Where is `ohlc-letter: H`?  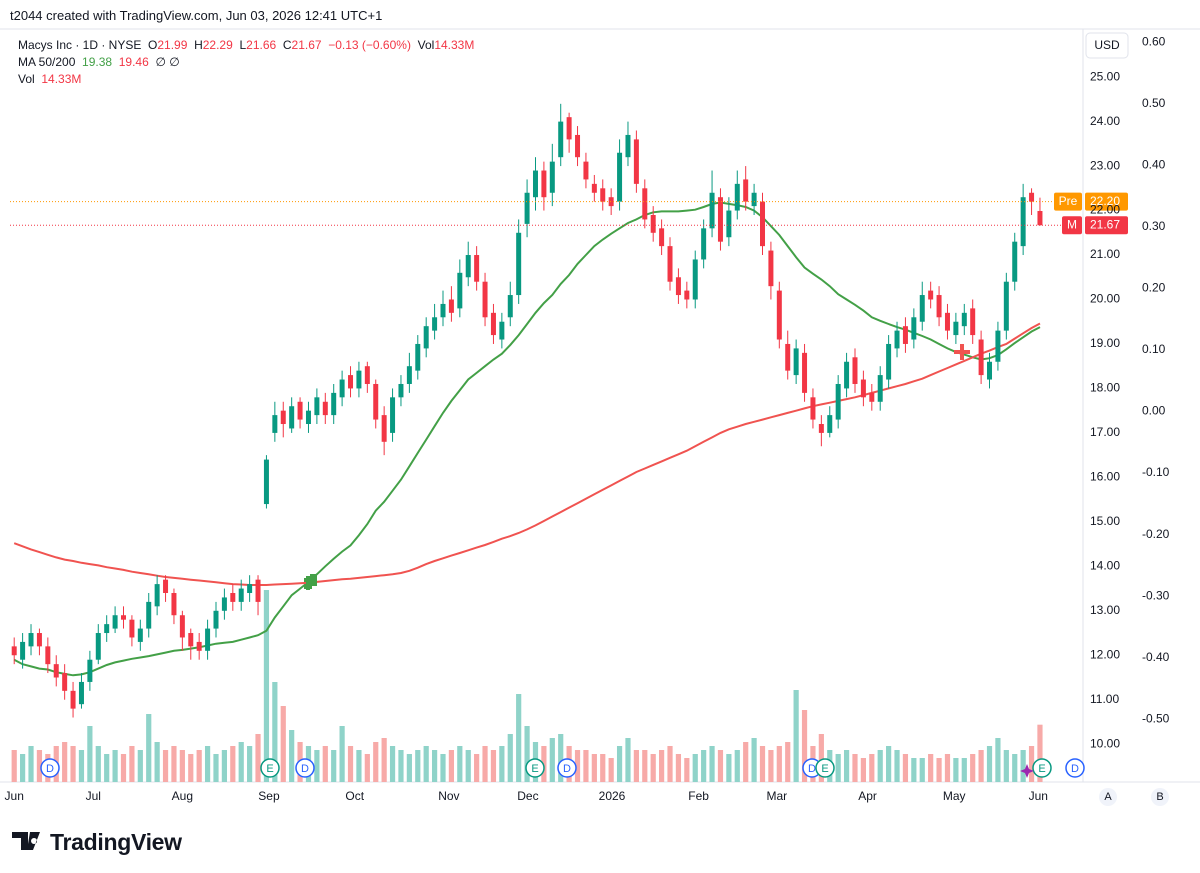 ohlc-letter: H is located at coordinates (198, 45).